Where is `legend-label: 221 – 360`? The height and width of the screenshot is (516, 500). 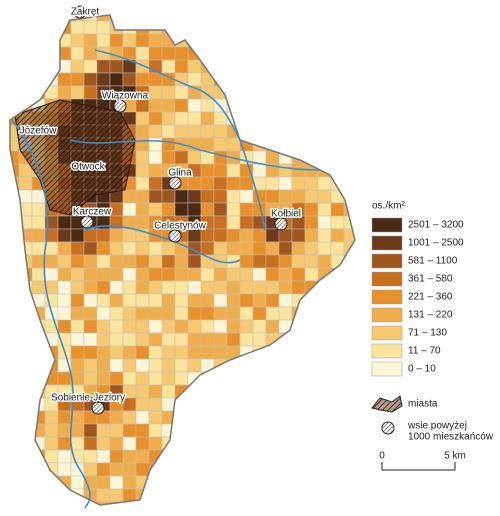 legend-label: 221 – 360 is located at coordinates (430, 297).